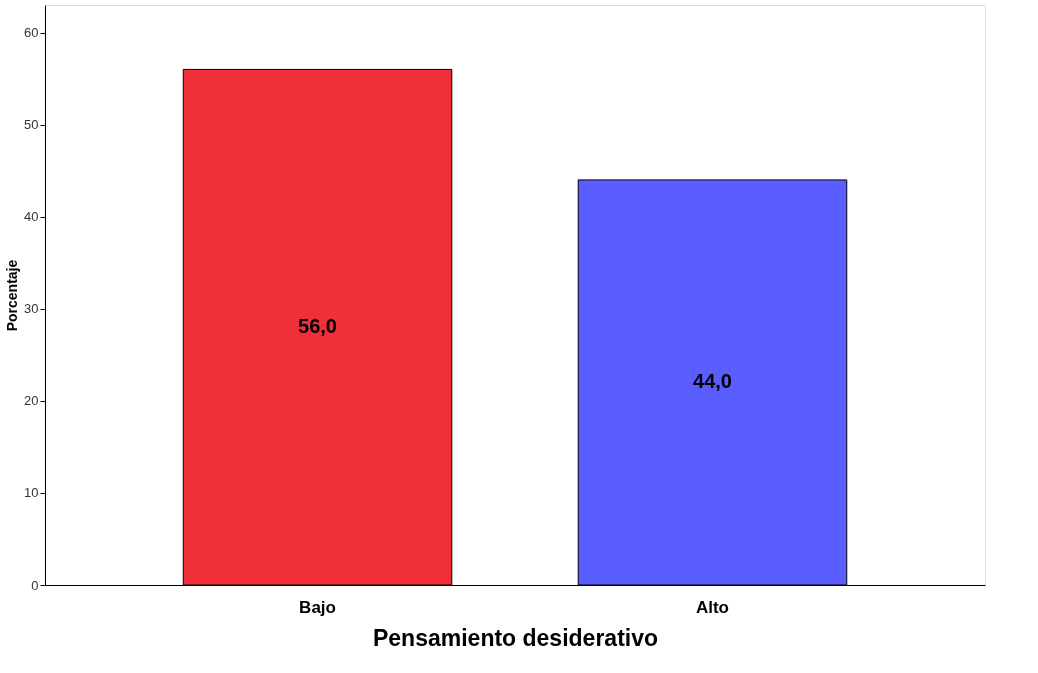 Image resolution: width=1038 pixels, height=673 pixels. What do you see at coordinates (31, 217) in the screenshot?
I see `y-tick-label: 40` at bounding box center [31, 217].